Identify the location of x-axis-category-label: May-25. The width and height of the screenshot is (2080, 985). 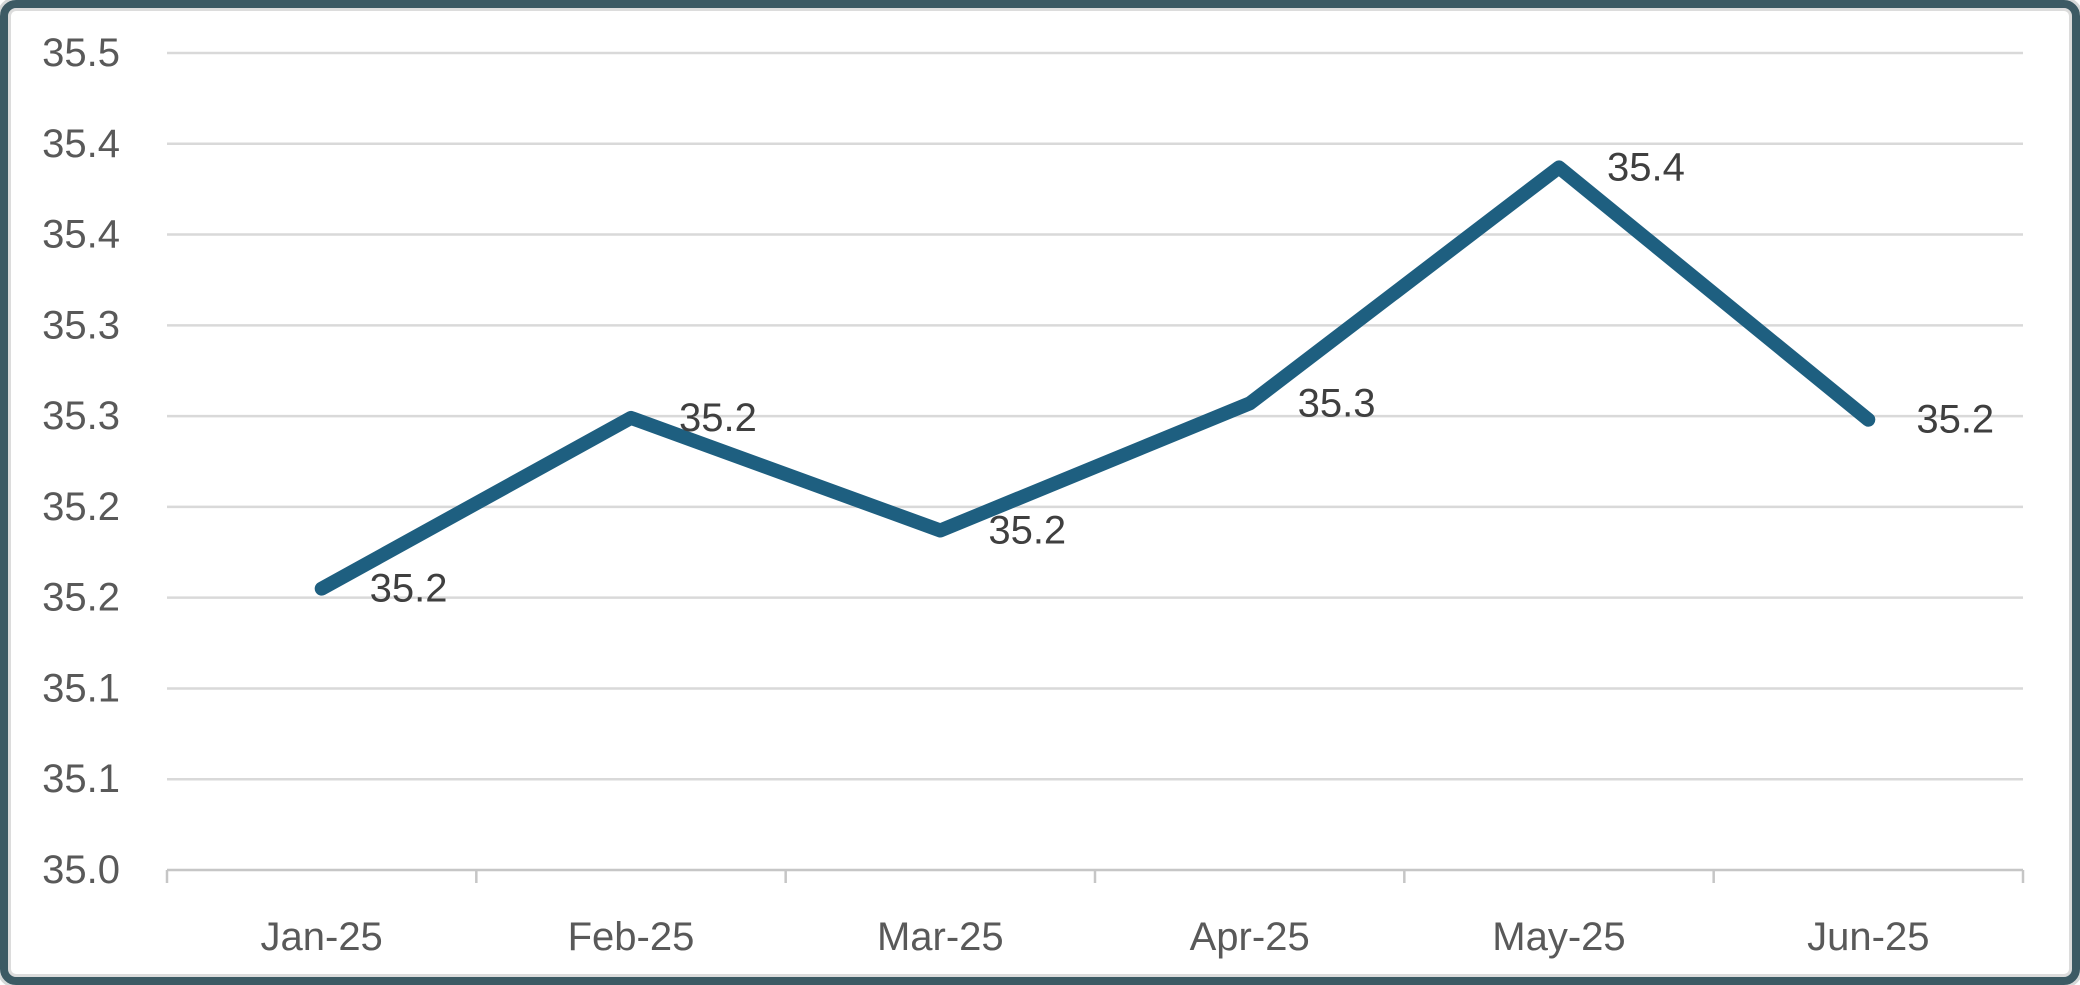
(1558, 937).